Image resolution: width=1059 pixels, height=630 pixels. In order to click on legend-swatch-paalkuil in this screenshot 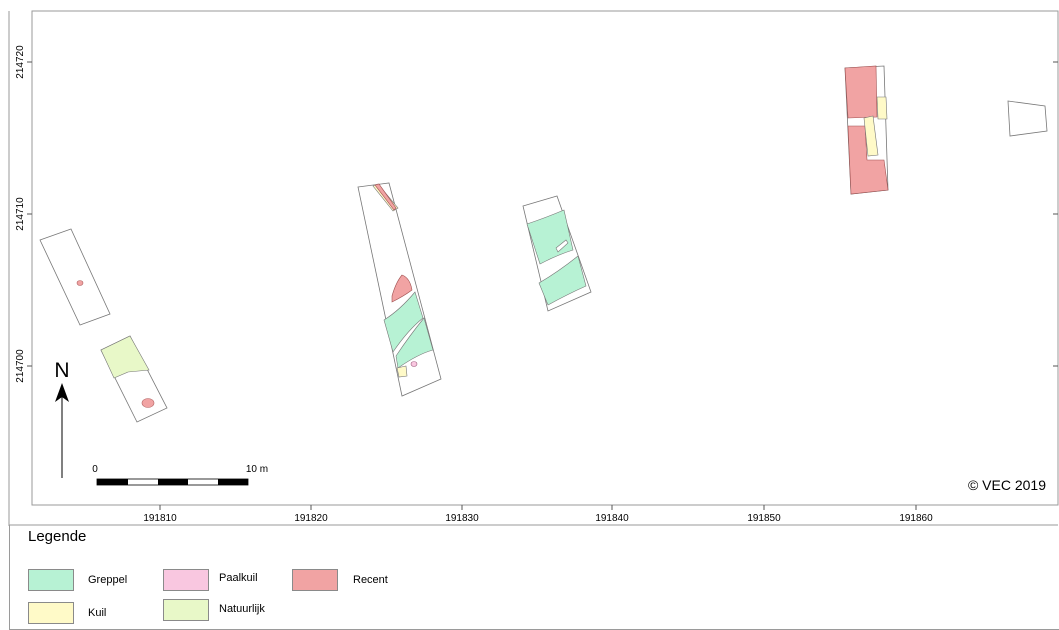, I will do `click(186, 580)`.